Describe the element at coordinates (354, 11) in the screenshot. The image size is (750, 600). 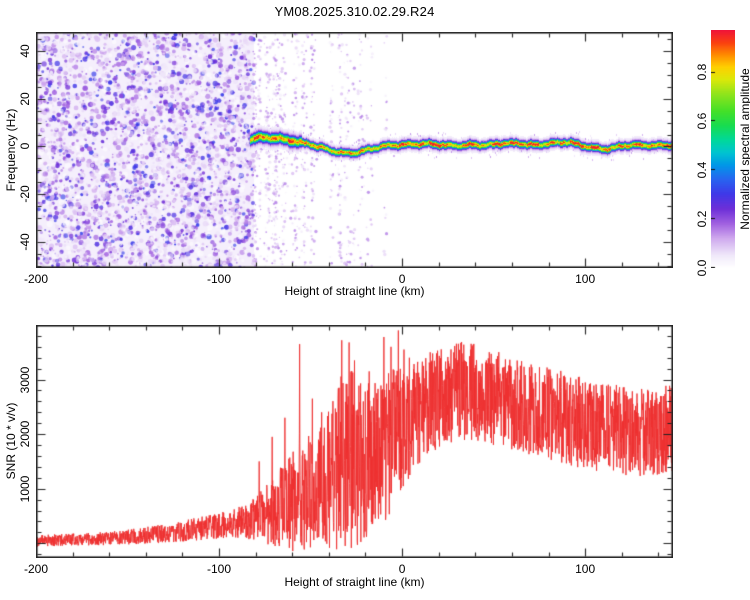
I see `figure-title: YM08.2025.310.02.29.R24` at that location.